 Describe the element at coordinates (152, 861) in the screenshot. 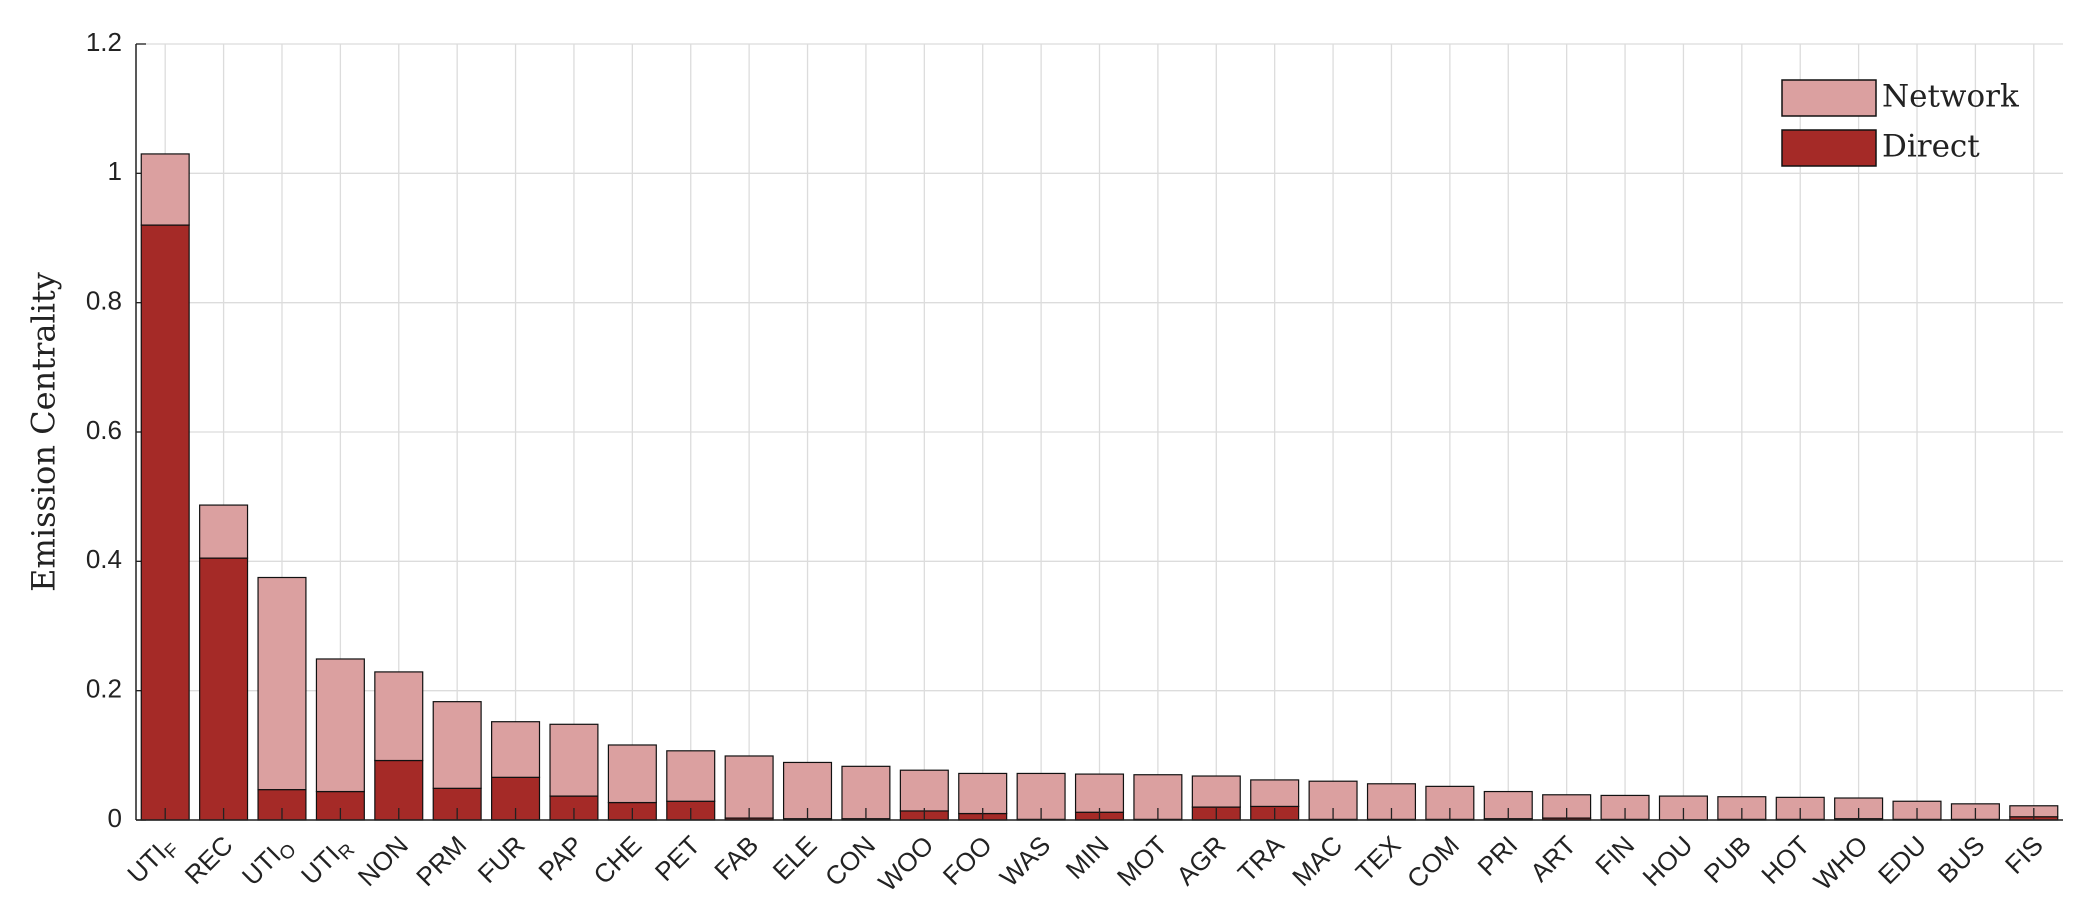

I see `x-tick-label: UTIF` at that location.